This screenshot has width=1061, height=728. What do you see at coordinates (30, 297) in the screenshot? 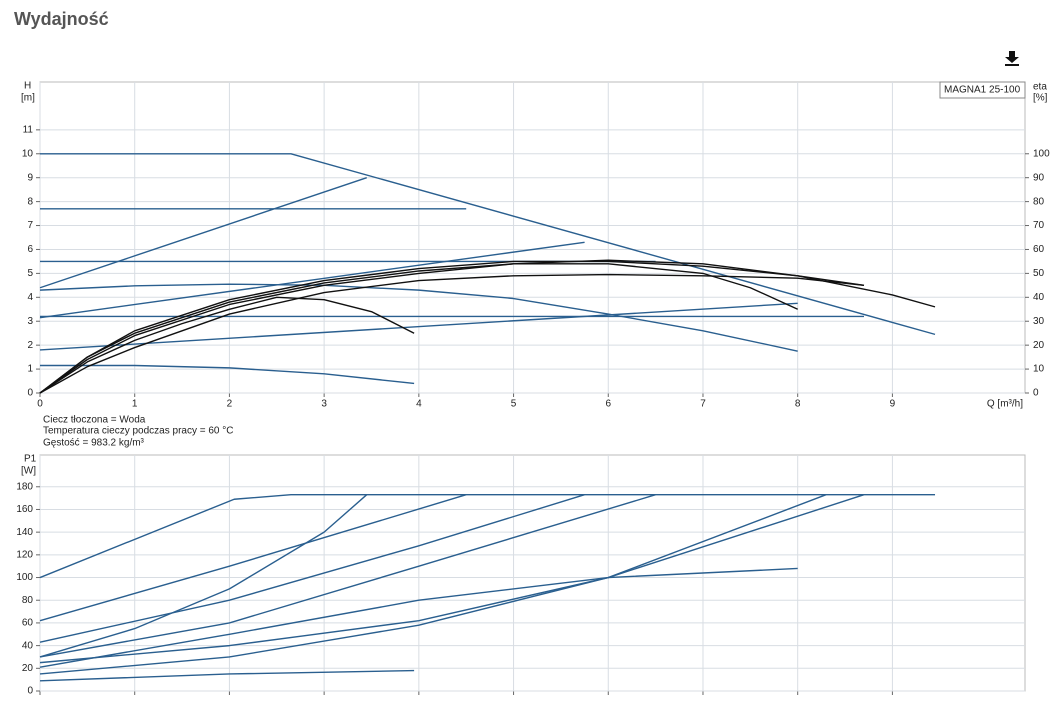
I see `y-tick-label: 4` at bounding box center [30, 297].